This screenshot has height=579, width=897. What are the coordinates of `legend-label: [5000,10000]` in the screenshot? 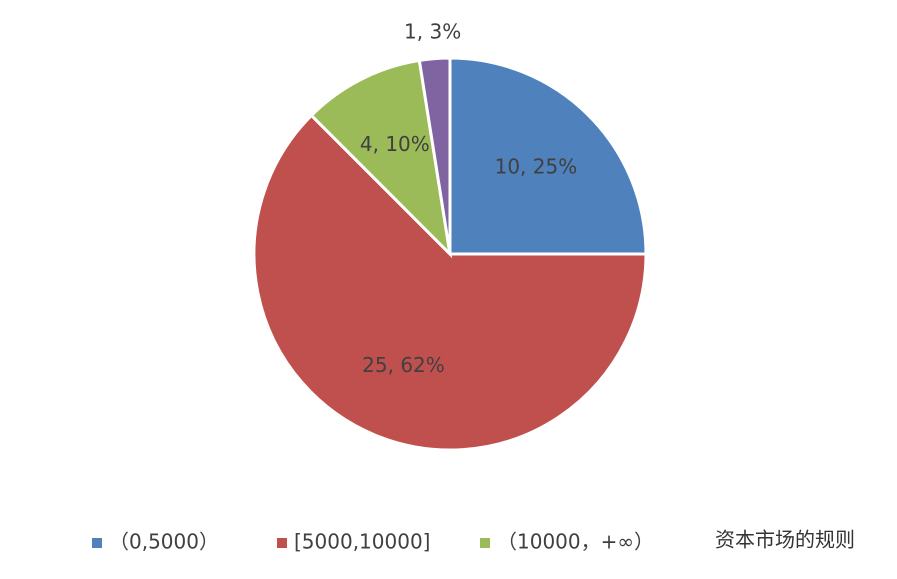 It's located at (362, 542).